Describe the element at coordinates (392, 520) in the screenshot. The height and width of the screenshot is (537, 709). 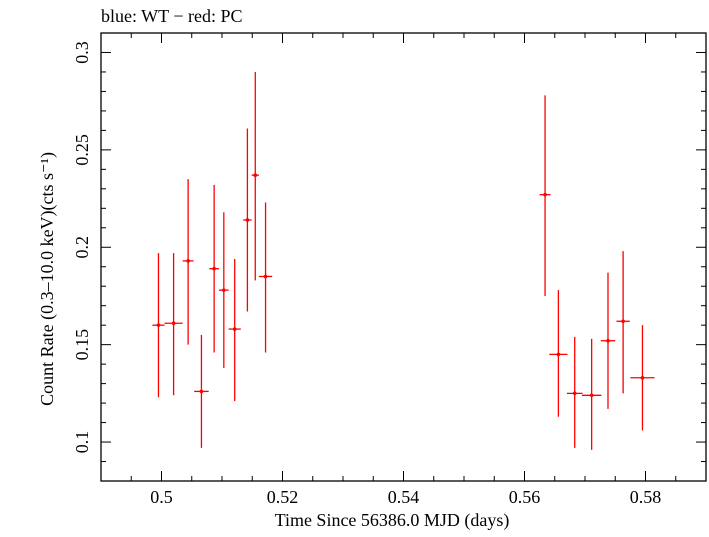
I see `x-axis-label: Time Since 56386.0 MJD (days)` at that location.